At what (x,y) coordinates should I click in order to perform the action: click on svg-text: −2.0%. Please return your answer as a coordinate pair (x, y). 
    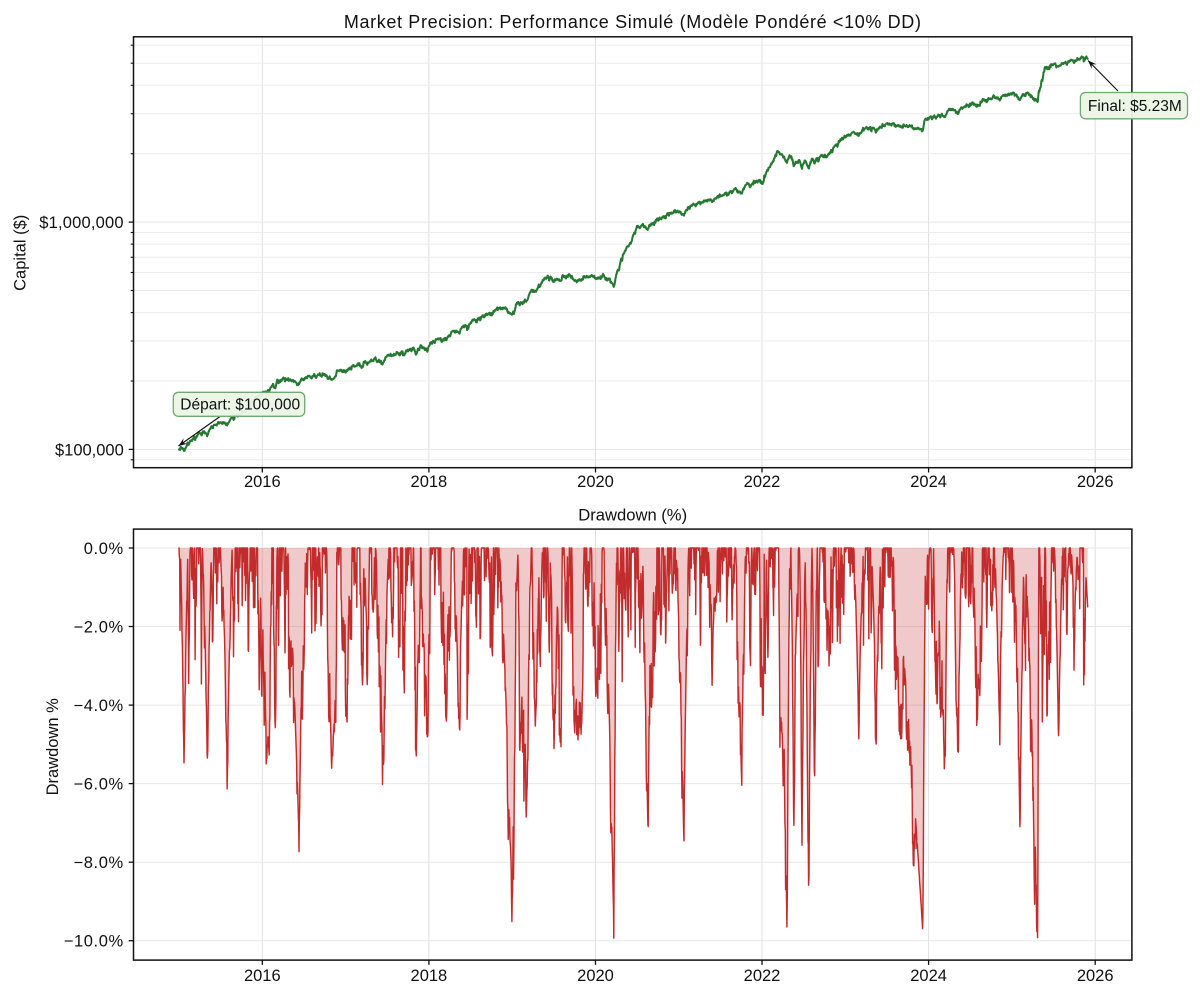
    Looking at the image, I should click on (99, 627).